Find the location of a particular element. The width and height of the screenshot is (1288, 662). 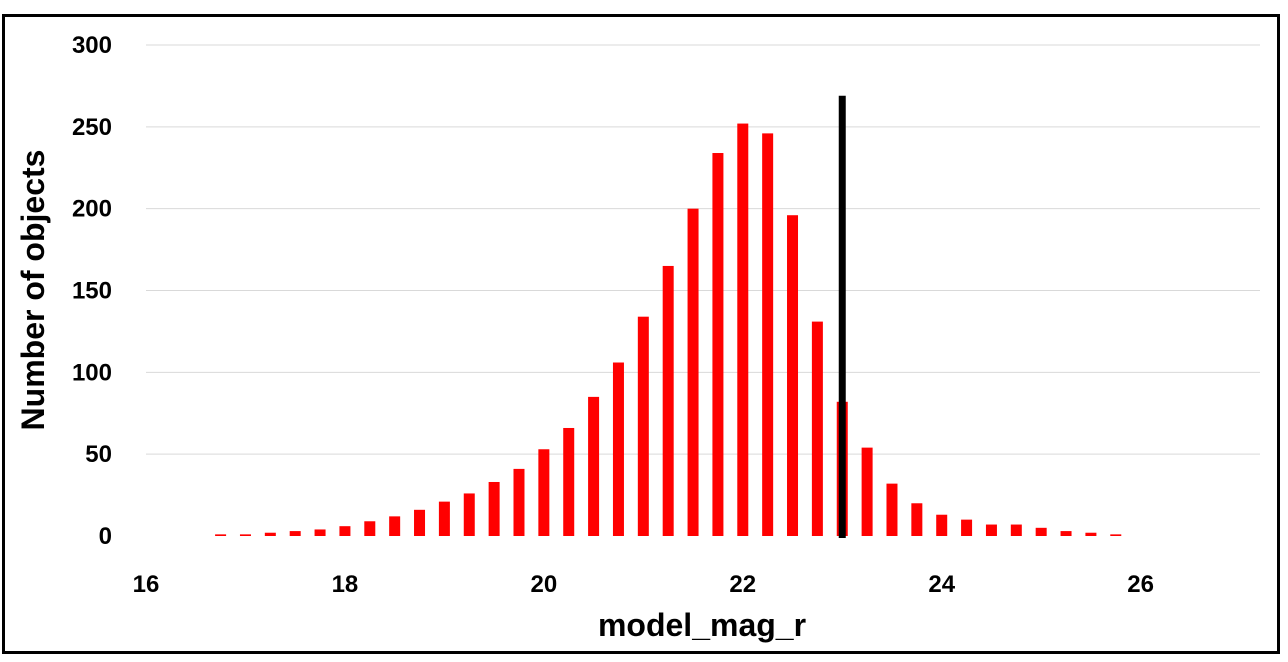

x-tick-label: 16 is located at coordinates (146, 584).